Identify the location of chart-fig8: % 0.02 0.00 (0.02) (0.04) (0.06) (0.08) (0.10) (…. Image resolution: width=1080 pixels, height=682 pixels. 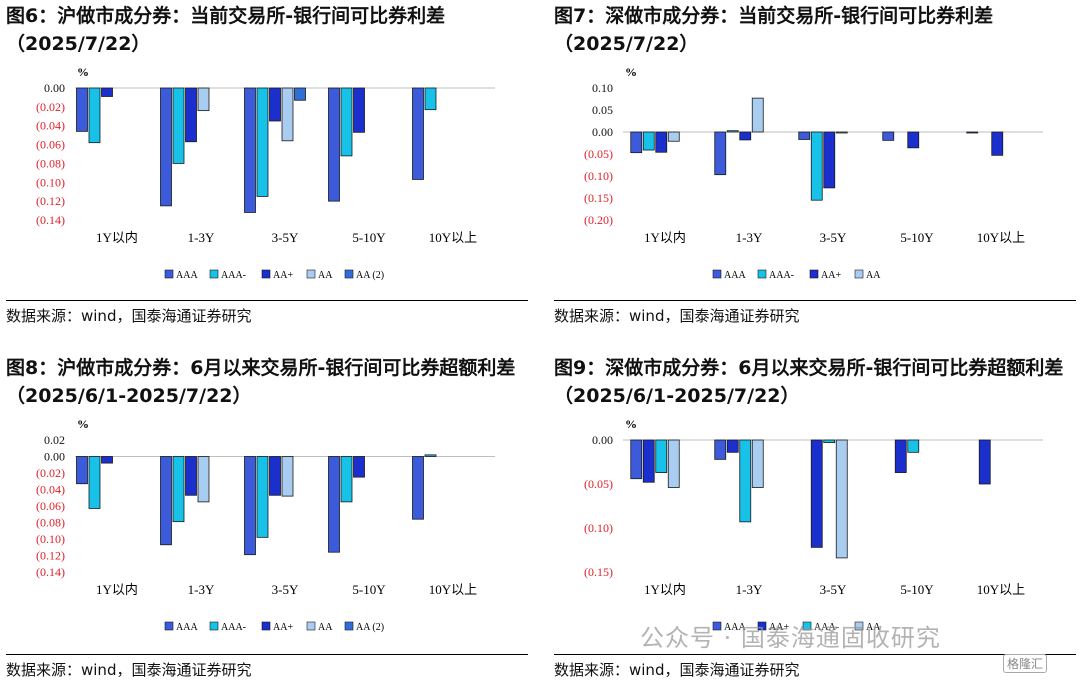
(265, 525).